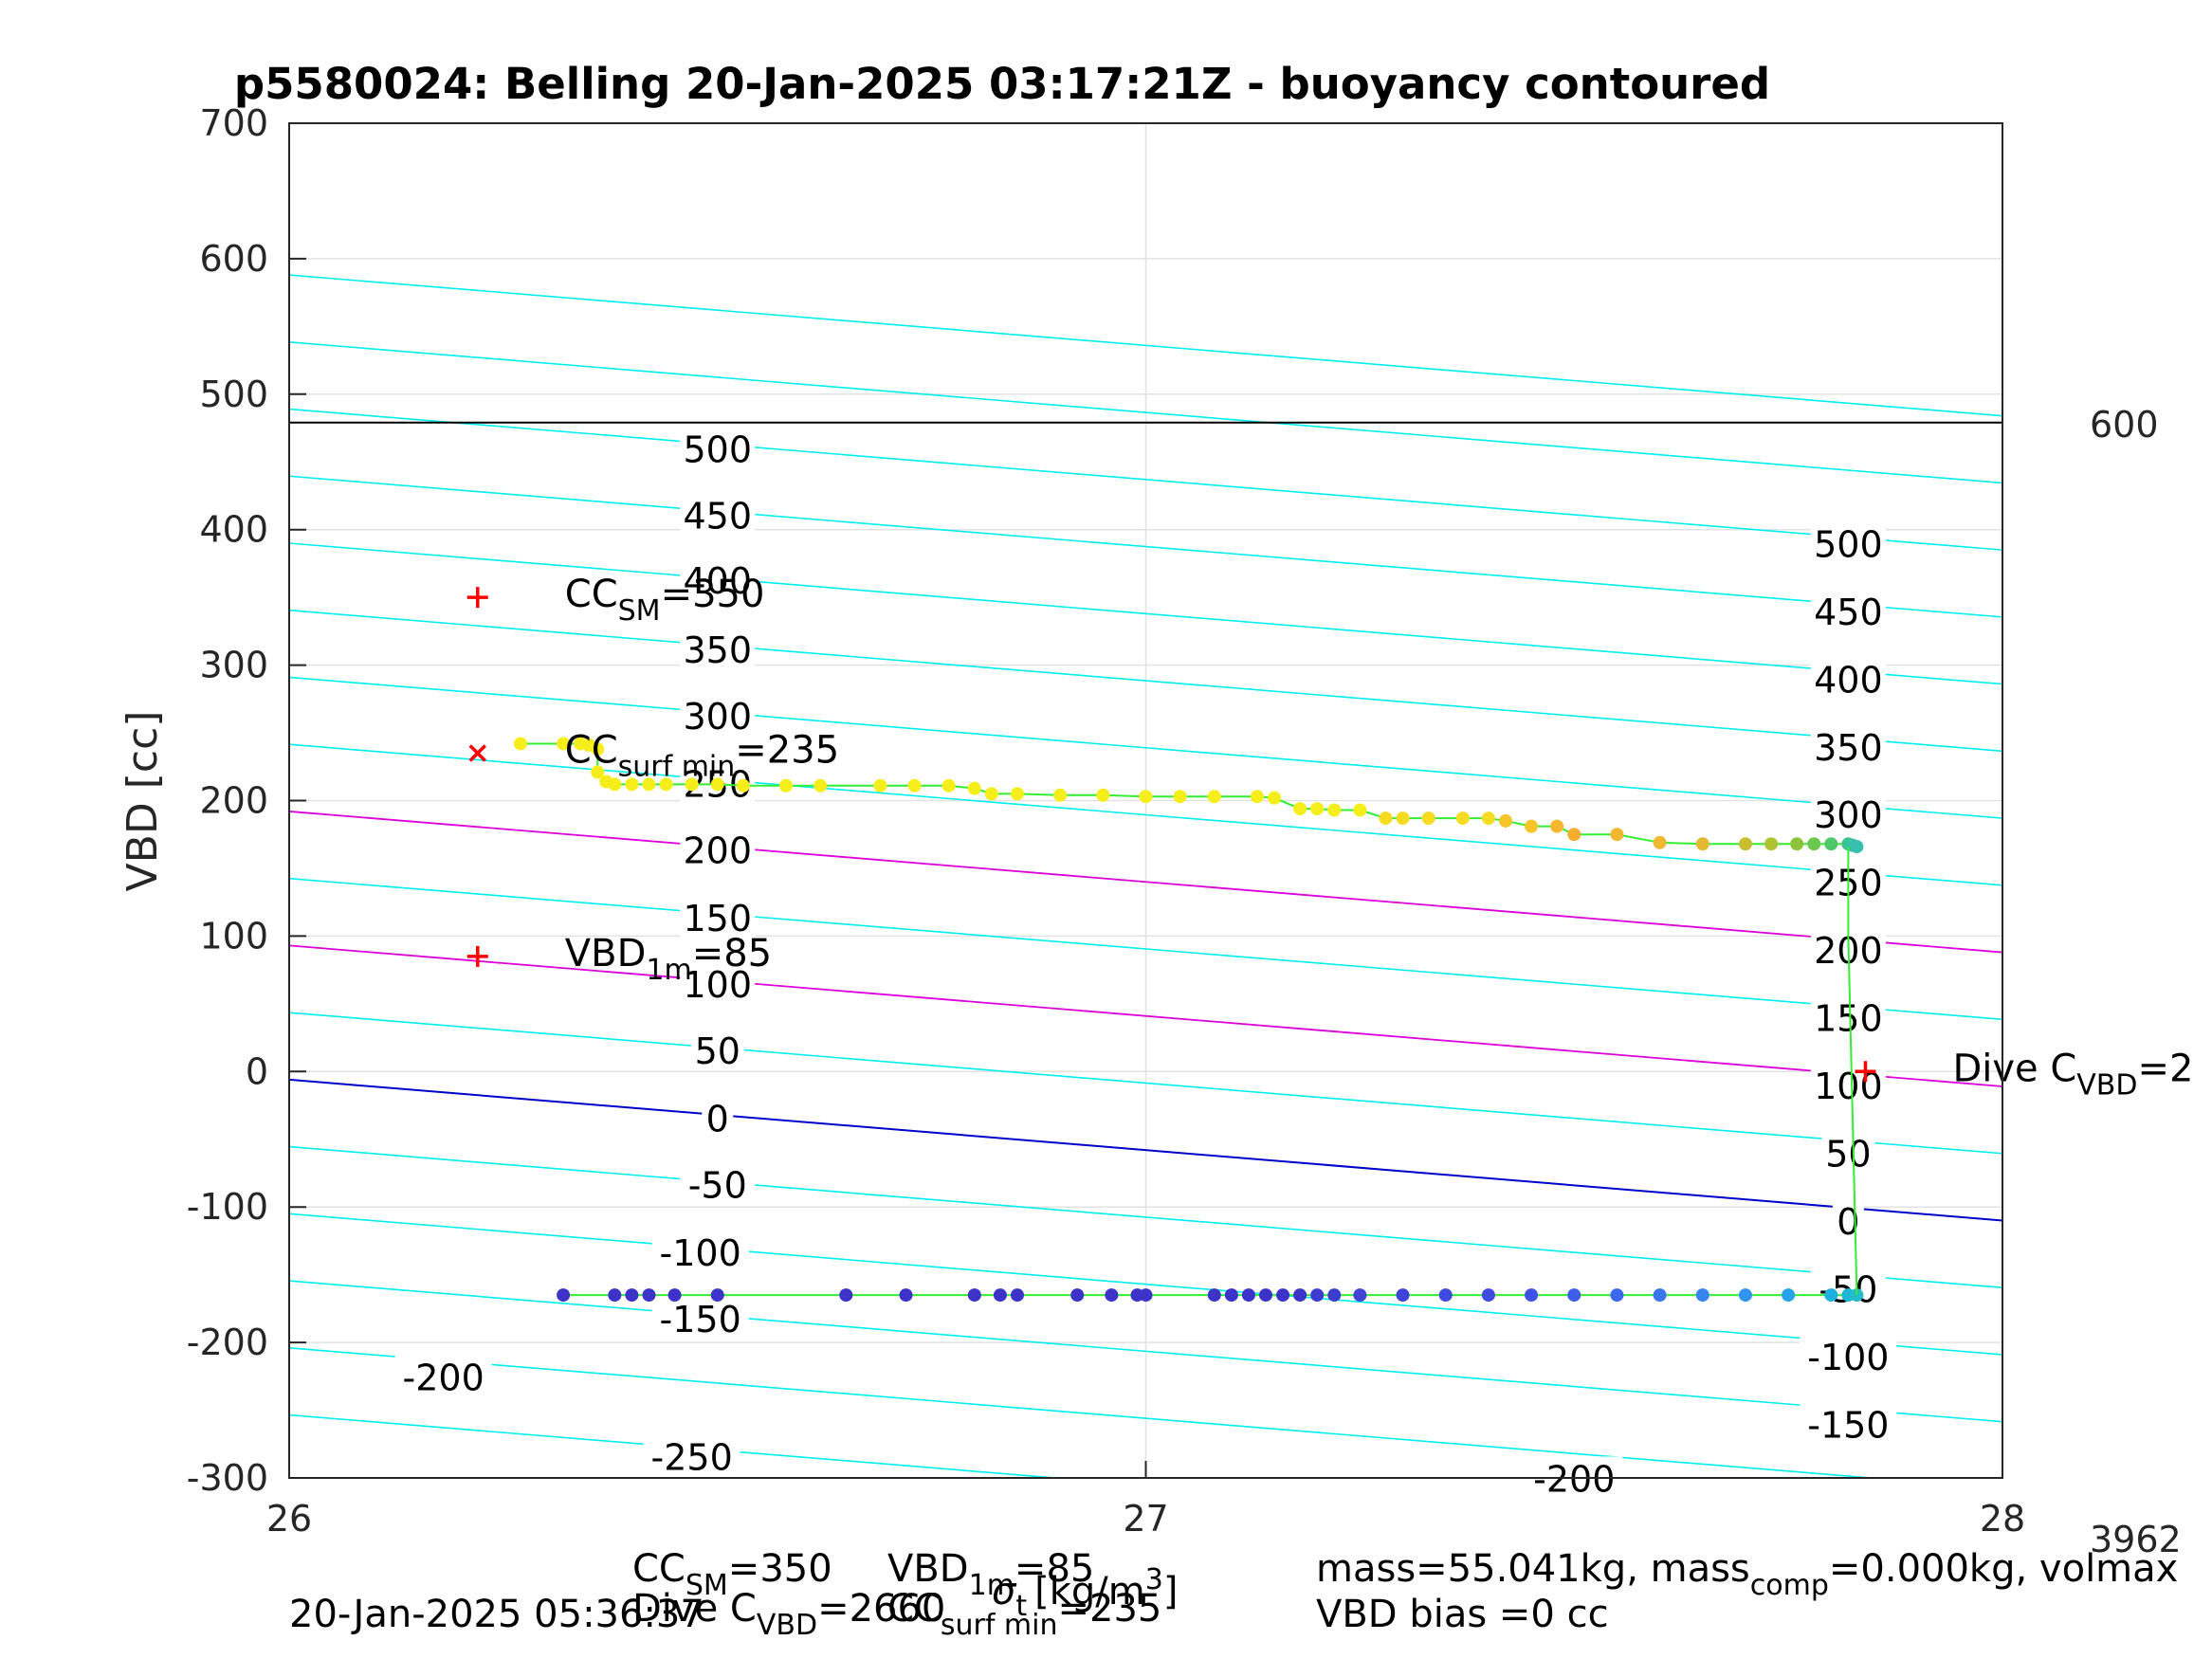 The height and width of the screenshot is (1659, 2212). Describe the element at coordinates (732, 1574) in the screenshot. I see `footer-cc-sm: CCSM=350` at that location.